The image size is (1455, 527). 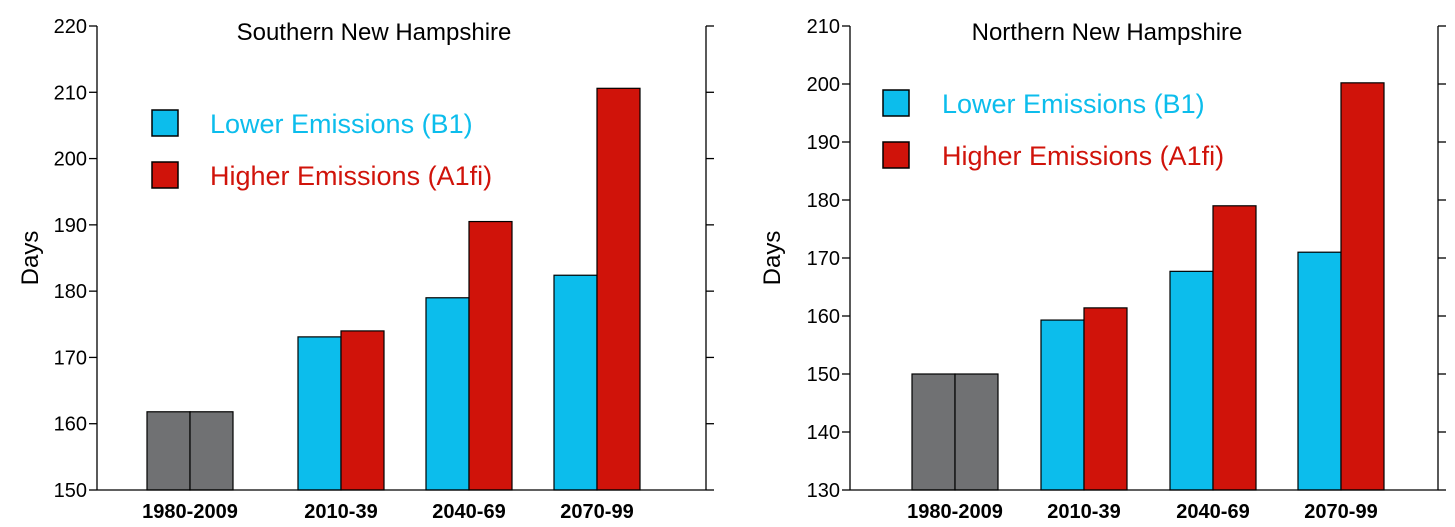 I want to click on y-tick-label: 220, so click(x=70, y=27).